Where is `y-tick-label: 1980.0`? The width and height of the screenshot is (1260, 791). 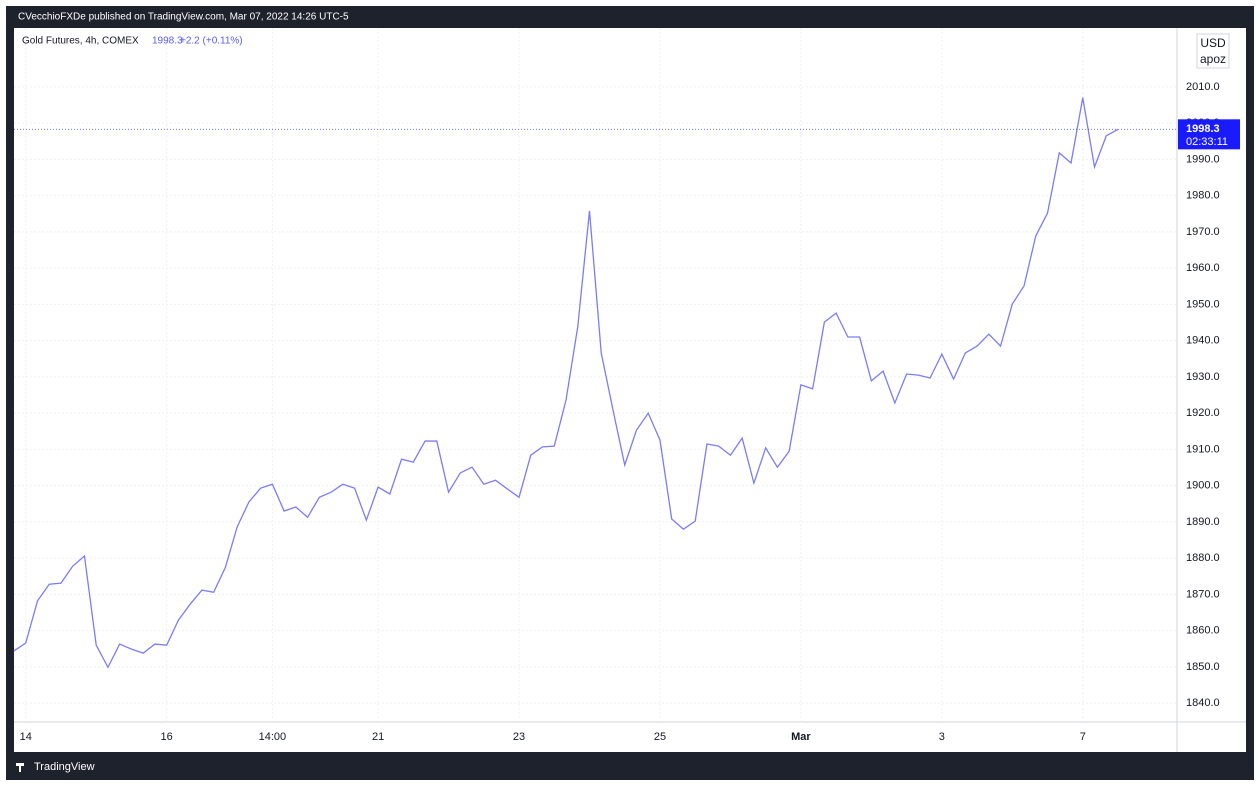 y-tick-label: 1980.0 is located at coordinates (1203, 196).